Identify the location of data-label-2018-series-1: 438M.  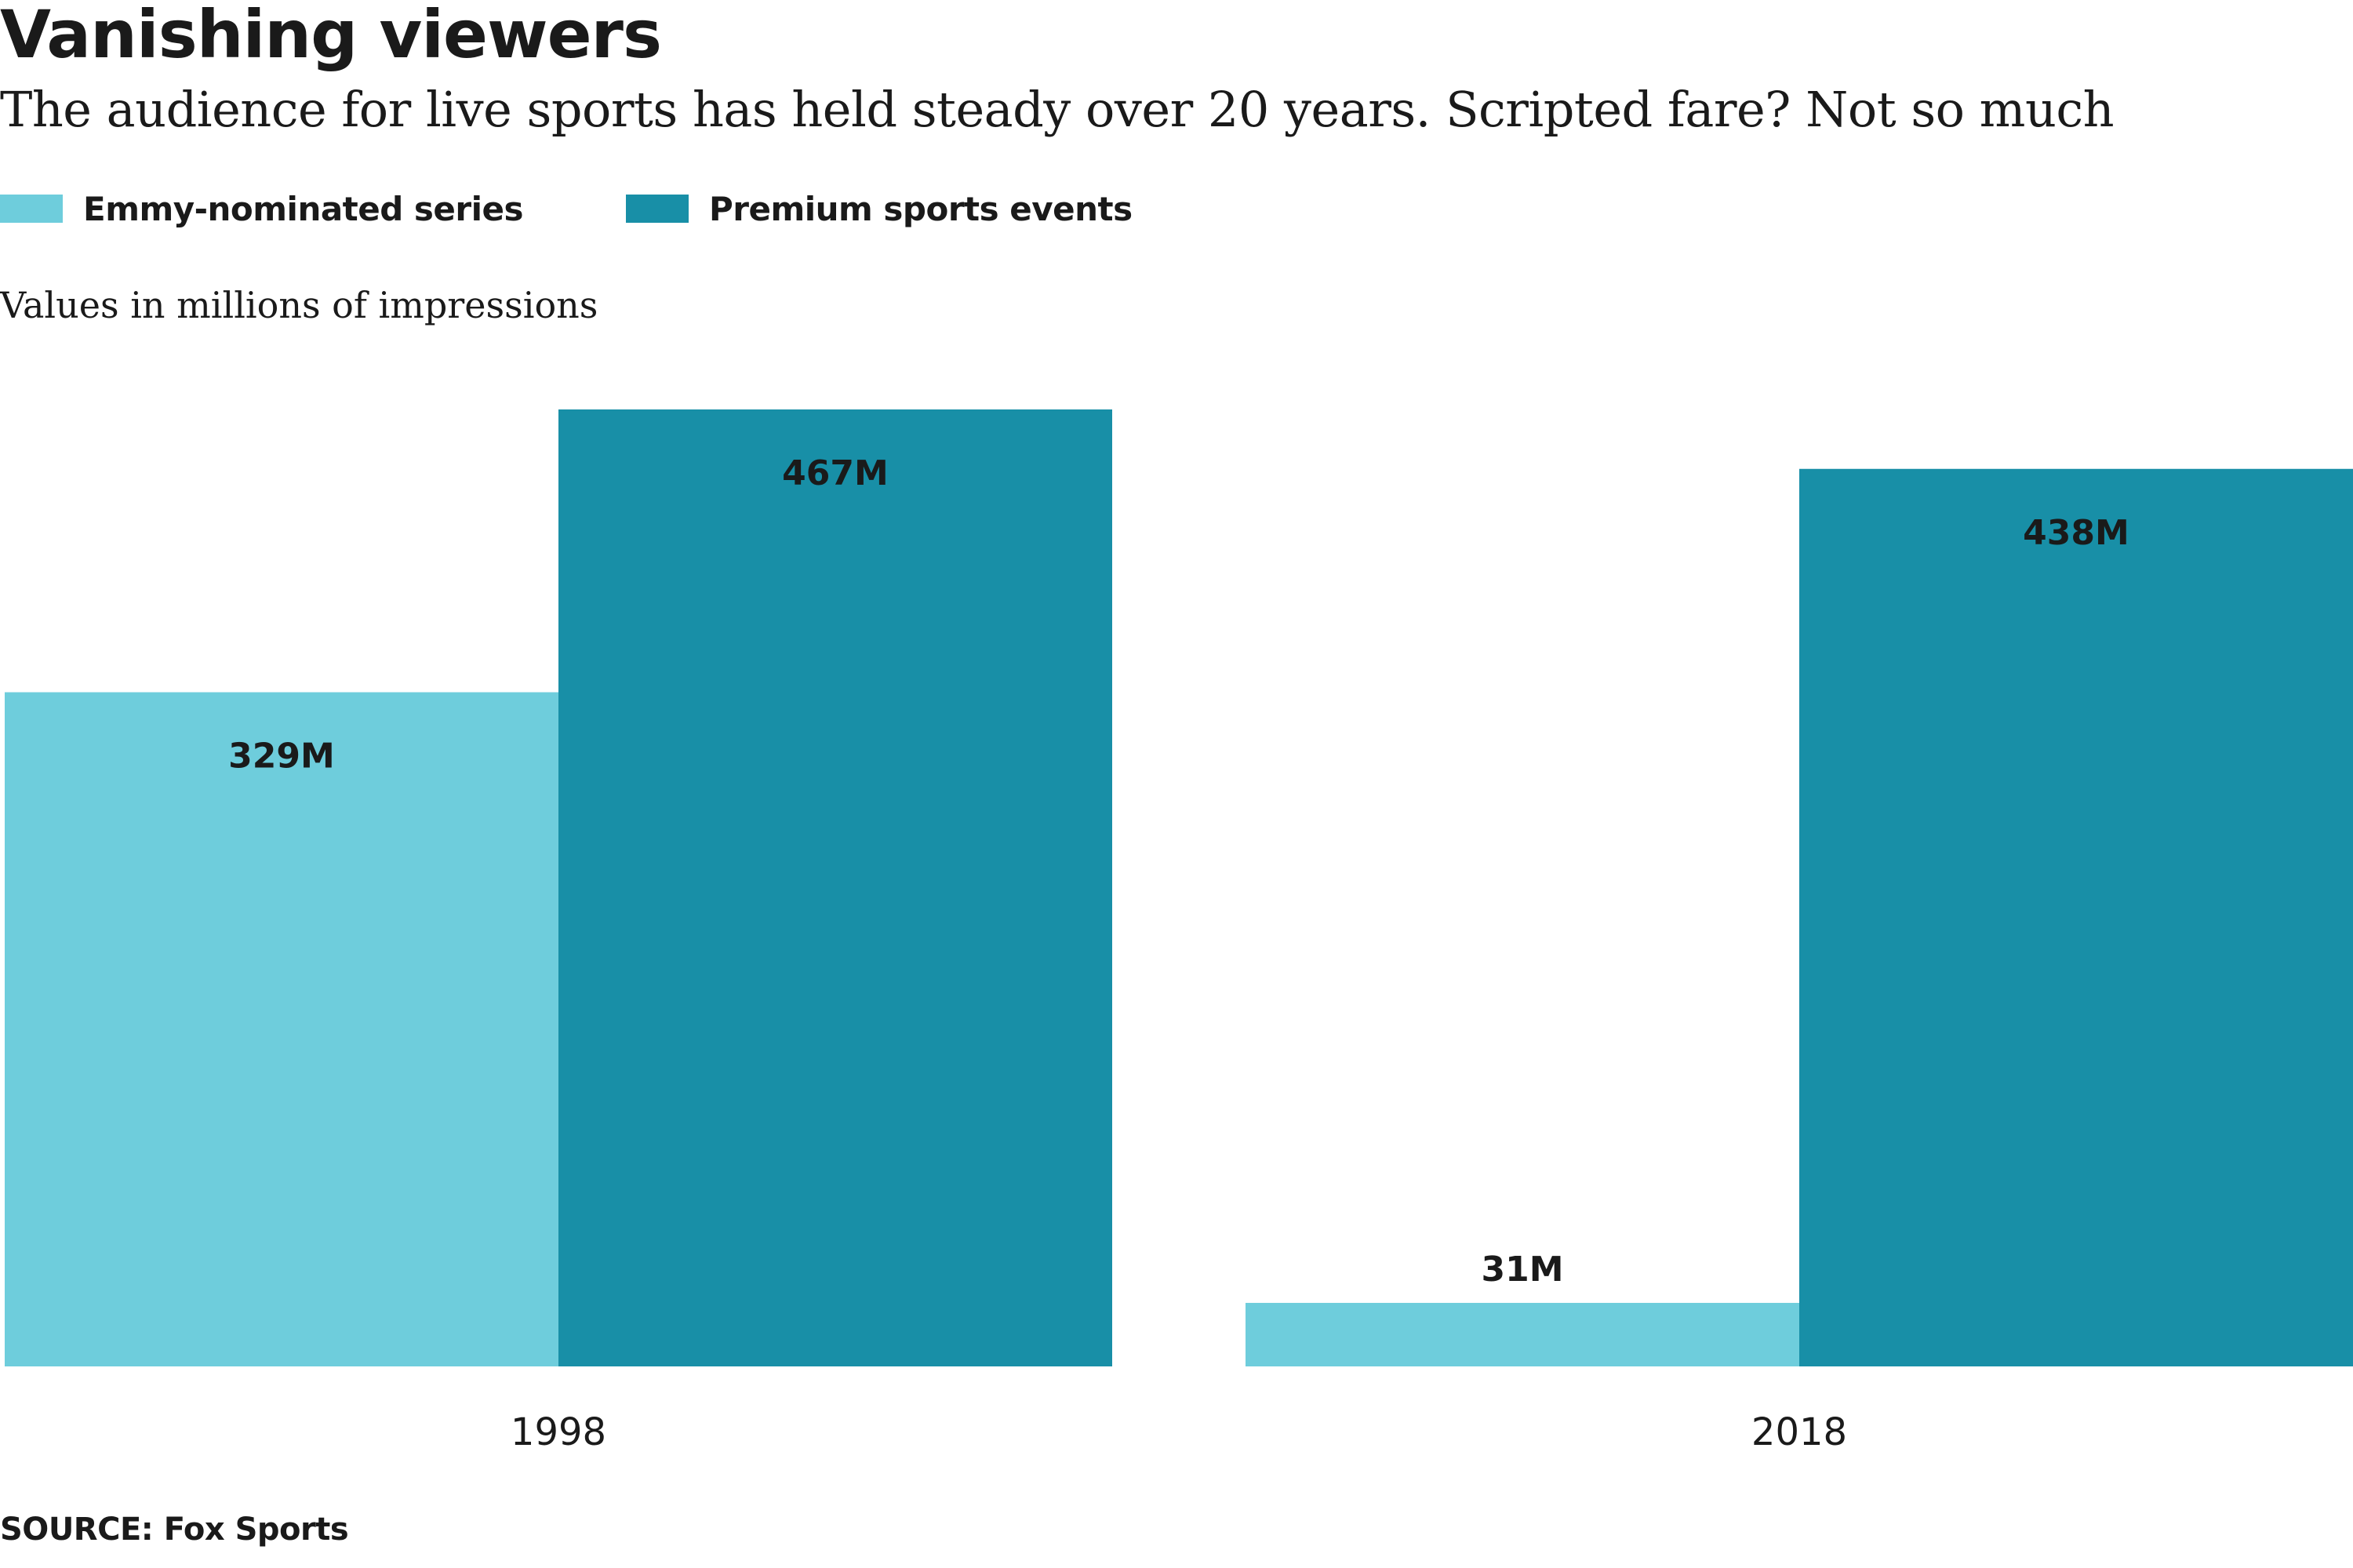
(2076, 533).